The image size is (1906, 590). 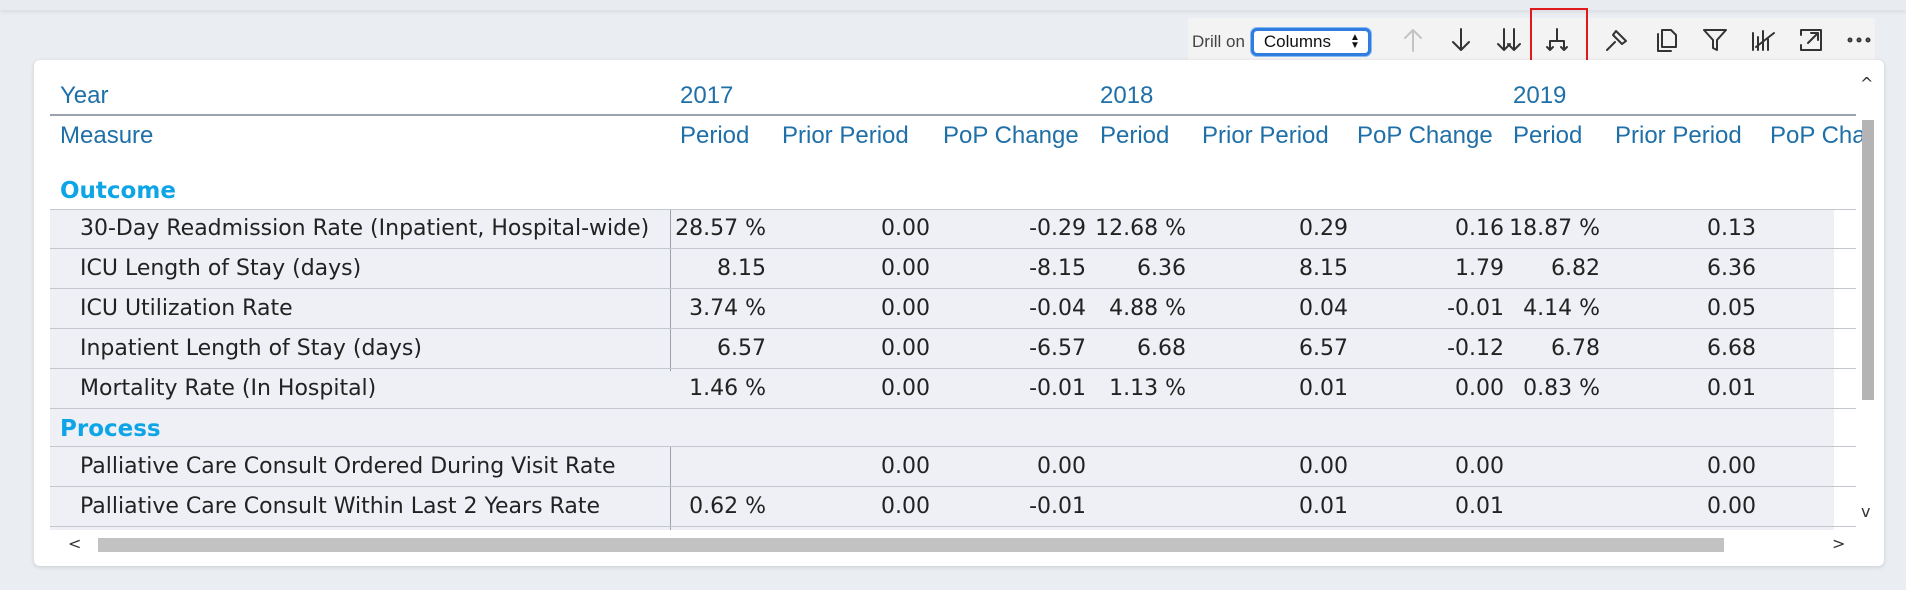 I want to click on page-top-edge, so click(x=953, y=5).